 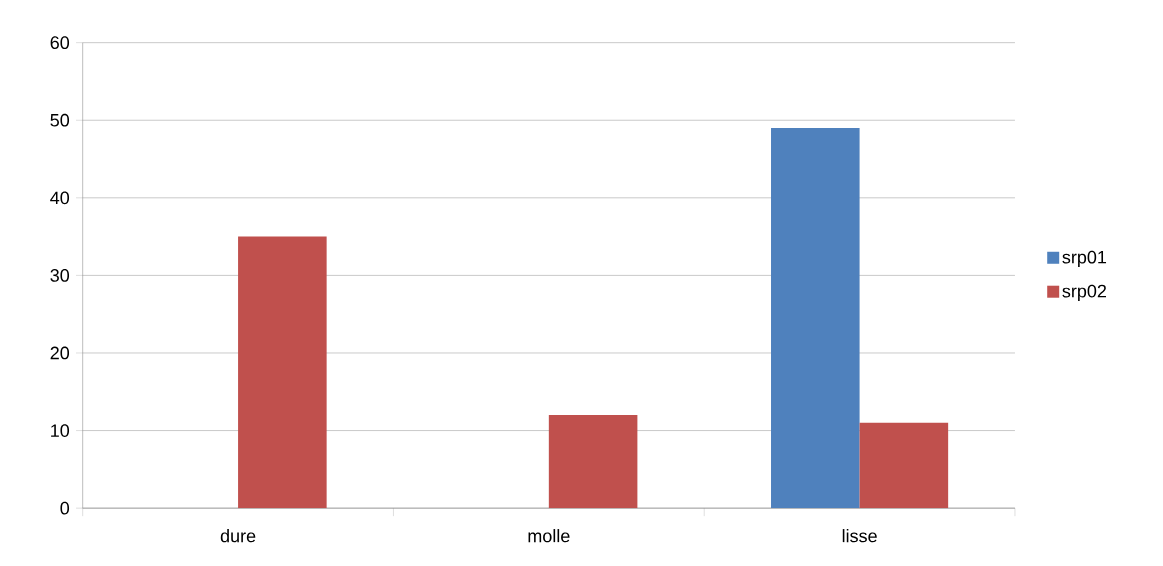 What do you see at coordinates (60, 42) in the screenshot?
I see `y-tick-label: 60` at bounding box center [60, 42].